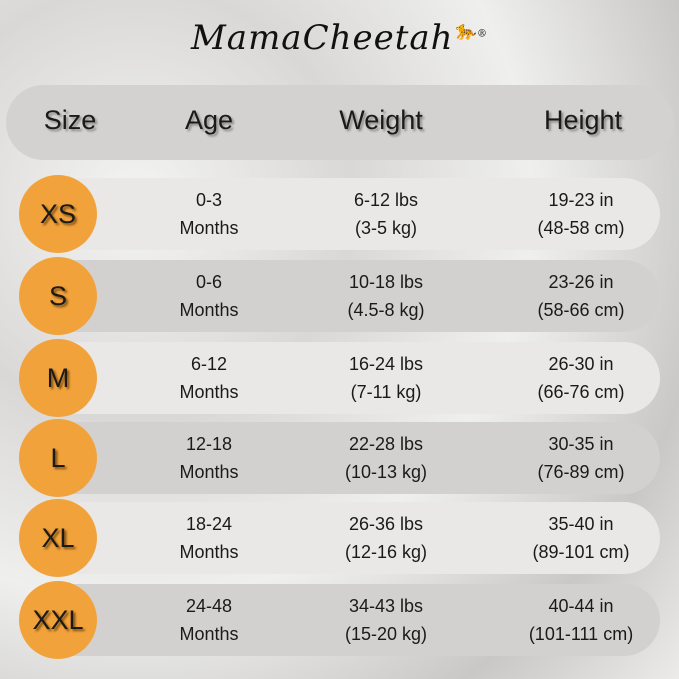 Image resolution: width=679 pixels, height=679 pixels. I want to click on brand-logo: MamaCheetah🐆®, so click(339, 38).